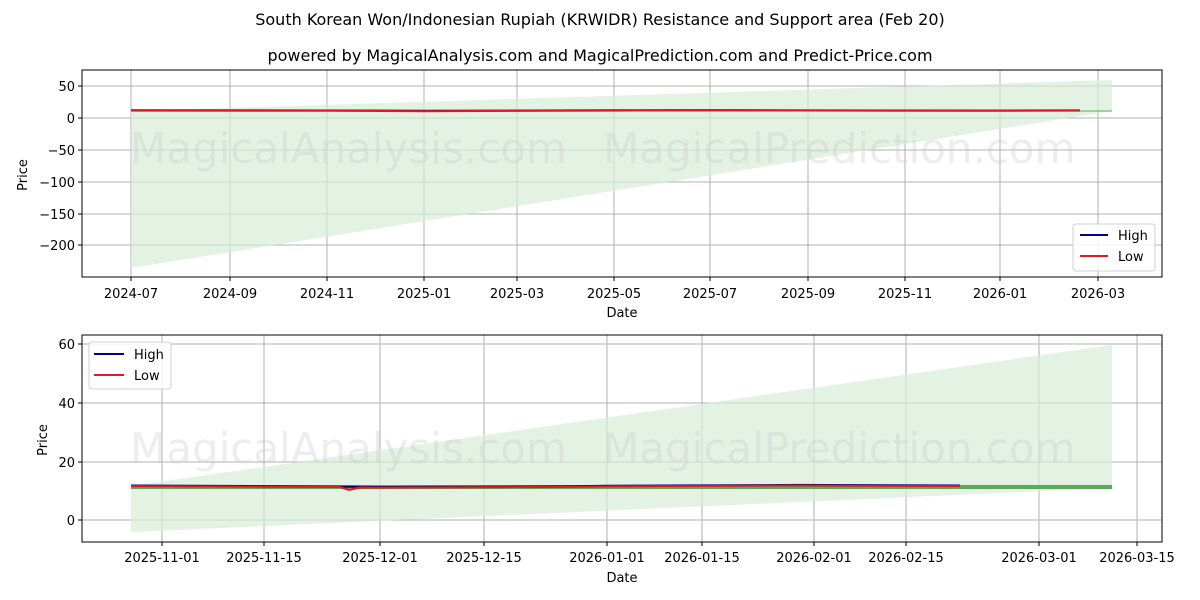 The height and width of the screenshot is (600, 1200). I want to click on top-y-tick-label: 0, so click(71, 119).